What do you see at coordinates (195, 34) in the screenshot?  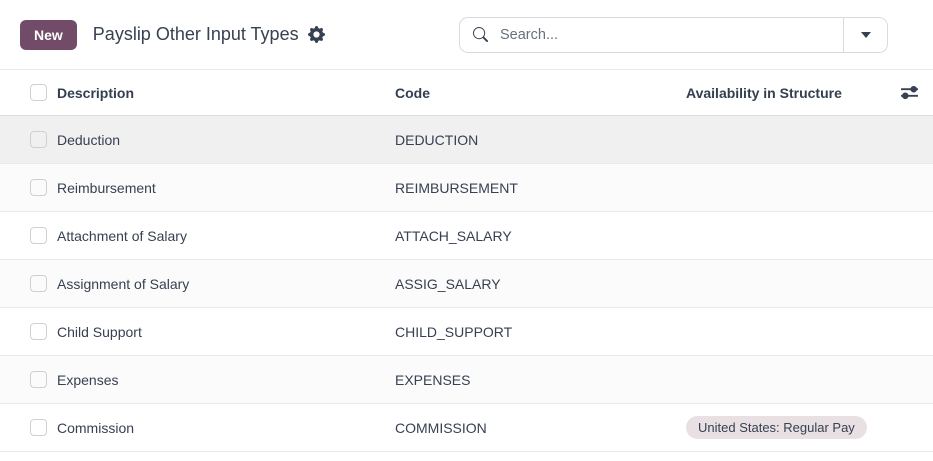 I see `page-title: Payslip Other Input Types` at bounding box center [195, 34].